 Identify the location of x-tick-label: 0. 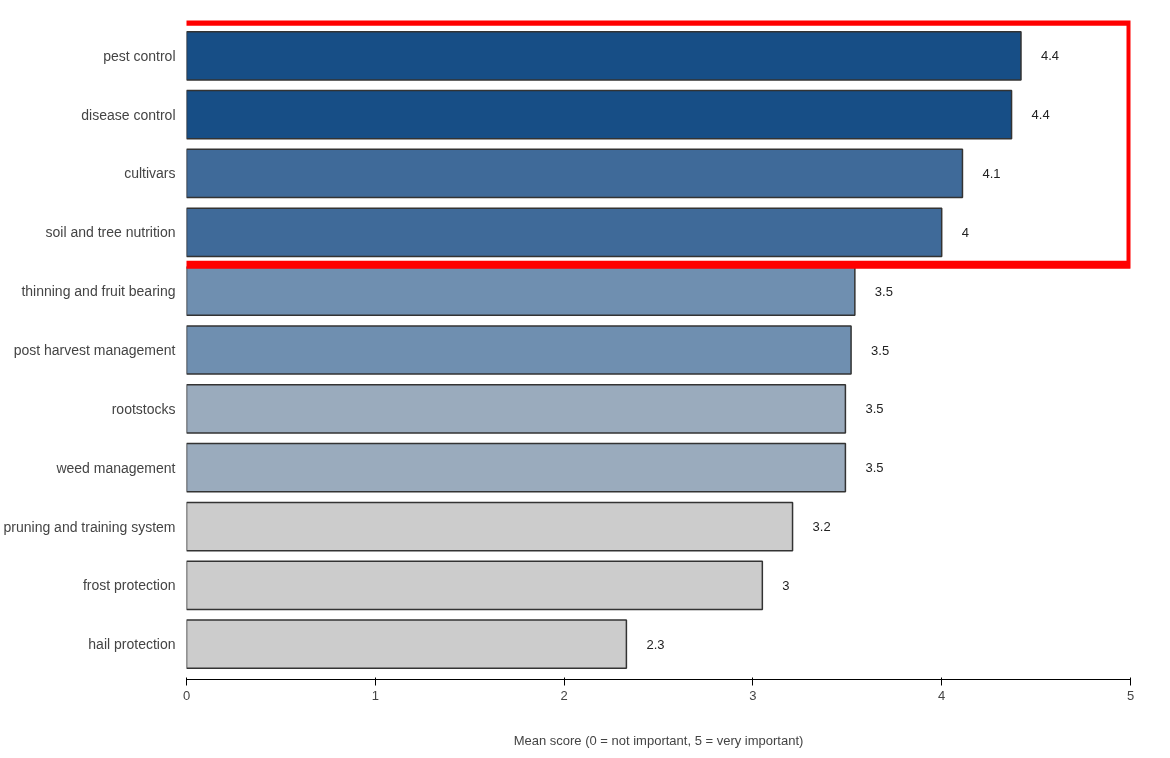
(186, 695).